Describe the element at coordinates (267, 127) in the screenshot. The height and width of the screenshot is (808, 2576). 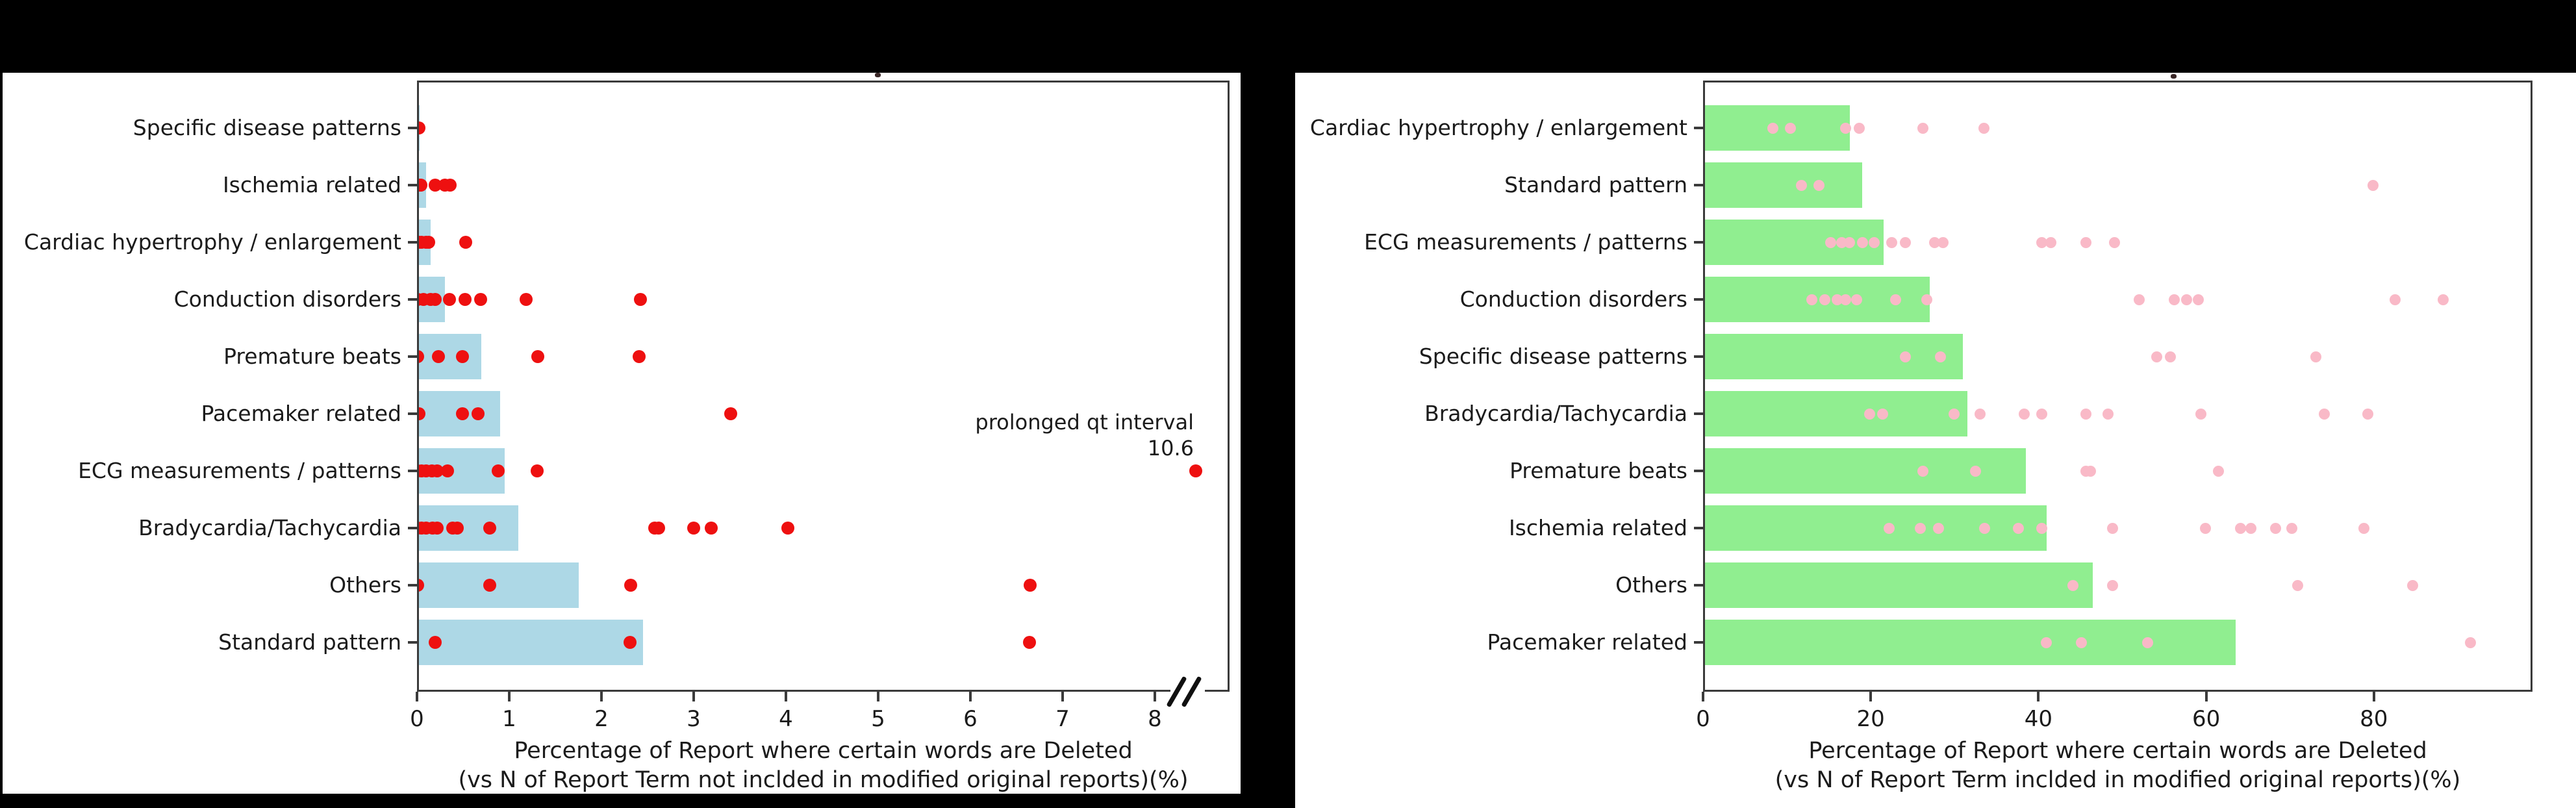
I see `y-category-label: Specific disease patterns` at that location.